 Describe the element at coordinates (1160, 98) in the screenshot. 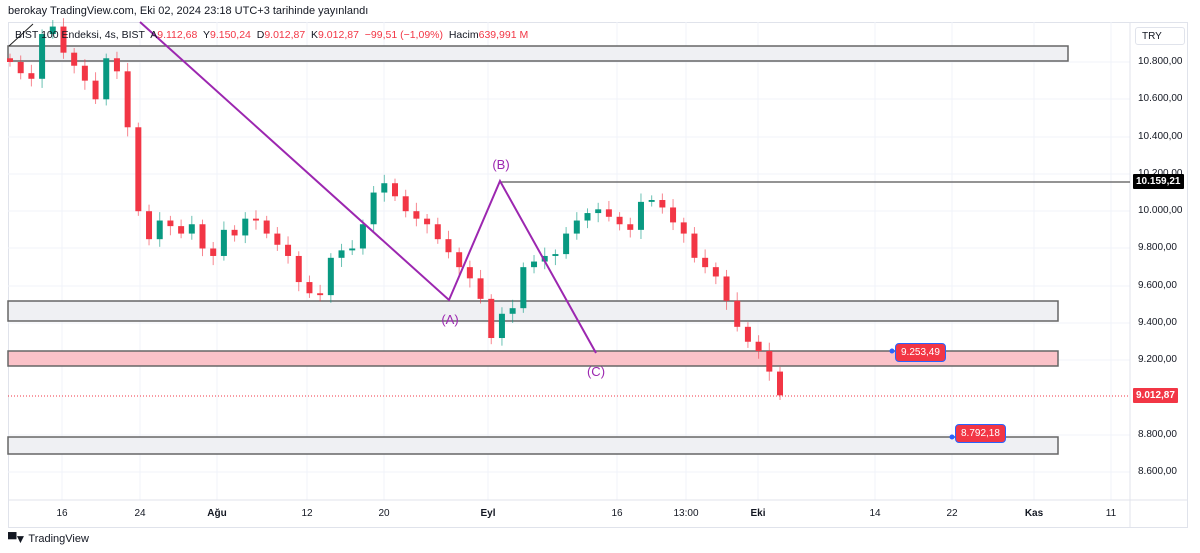

I see `y-tick: 10.600,00` at that location.